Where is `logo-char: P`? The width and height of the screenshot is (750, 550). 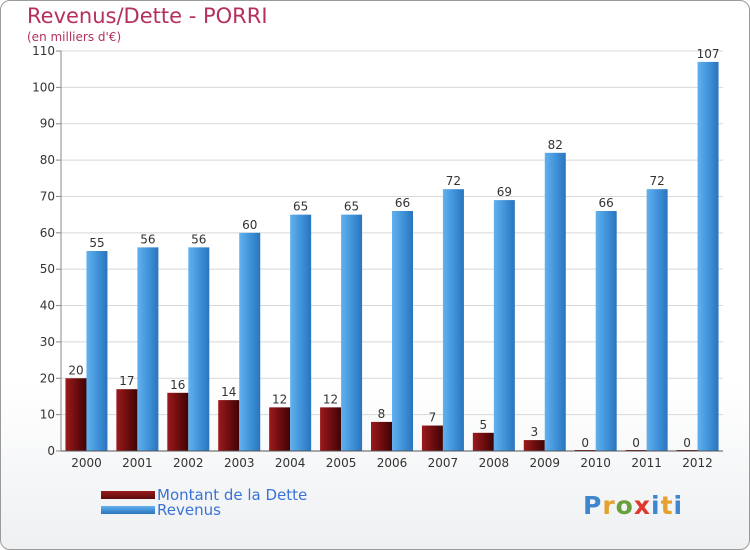 logo-char: P is located at coordinates (593, 505).